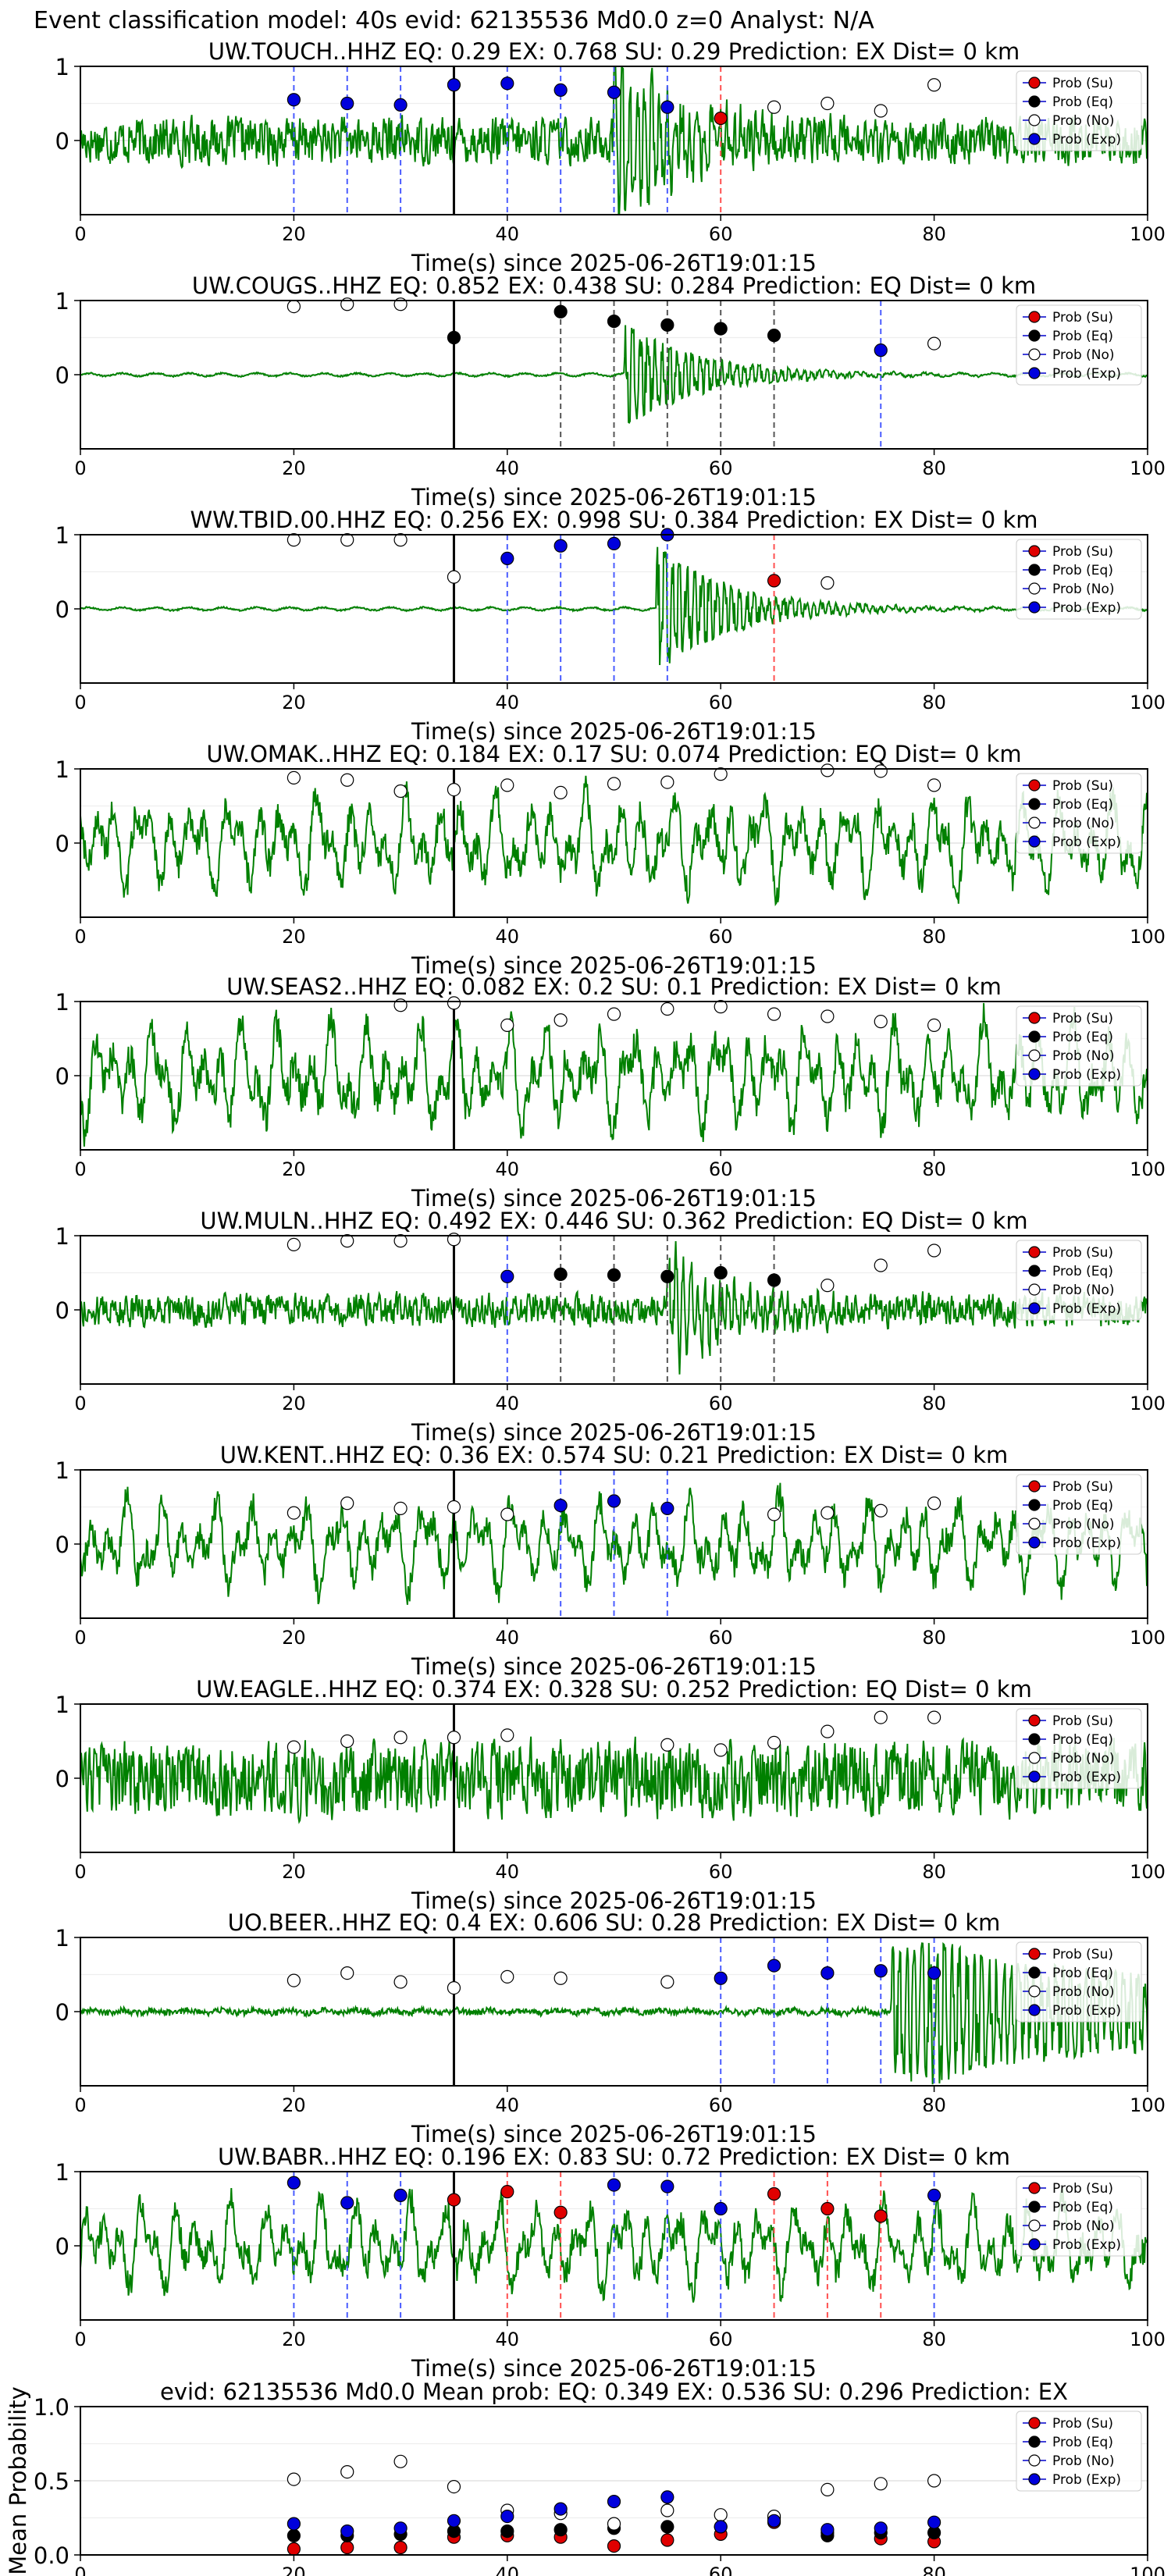 The image size is (1171, 2576). What do you see at coordinates (80, 702) in the screenshot?
I see `x-tick-label: 0` at bounding box center [80, 702].